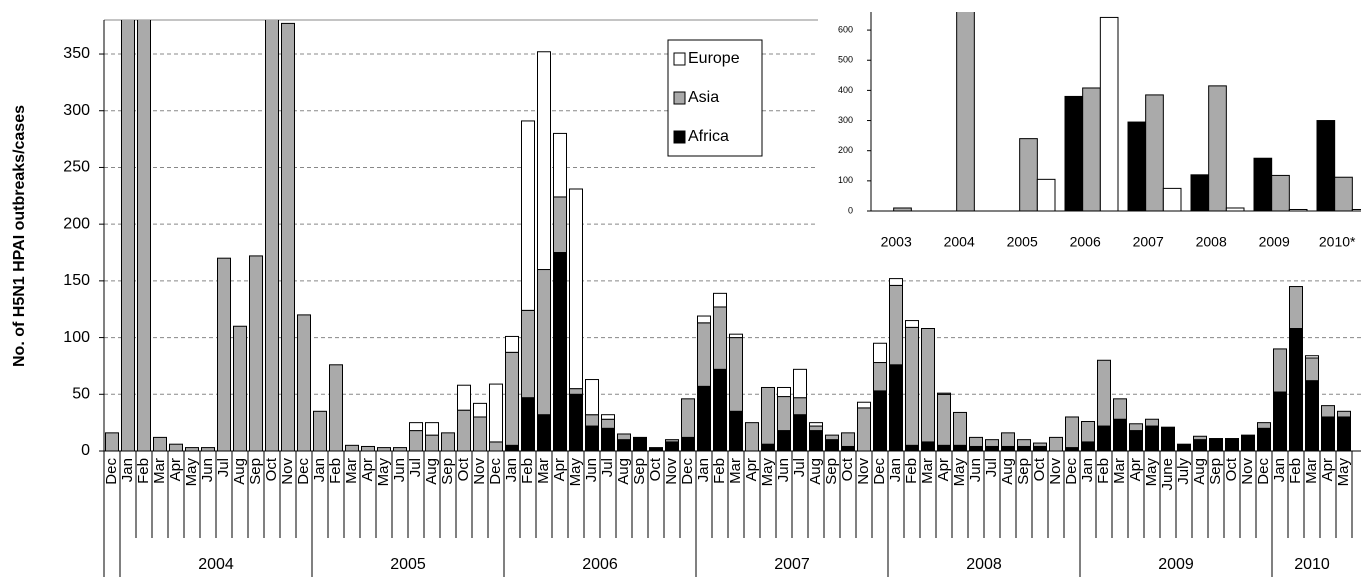  What do you see at coordinates (207, 470) in the screenshot?
I see `x-tick-label: Jun` at bounding box center [207, 470].